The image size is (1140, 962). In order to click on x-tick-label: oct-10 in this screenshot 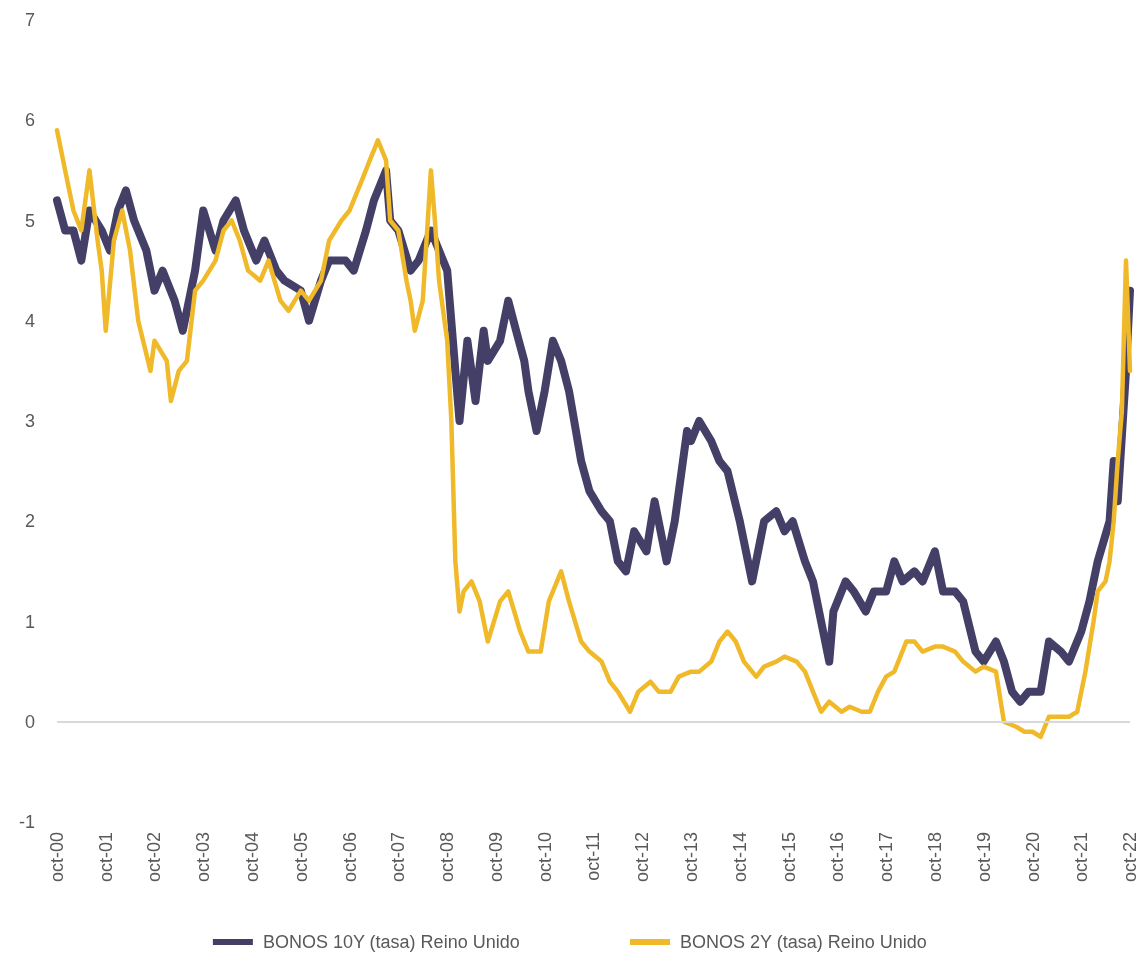, I will do `click(544, 857)`.